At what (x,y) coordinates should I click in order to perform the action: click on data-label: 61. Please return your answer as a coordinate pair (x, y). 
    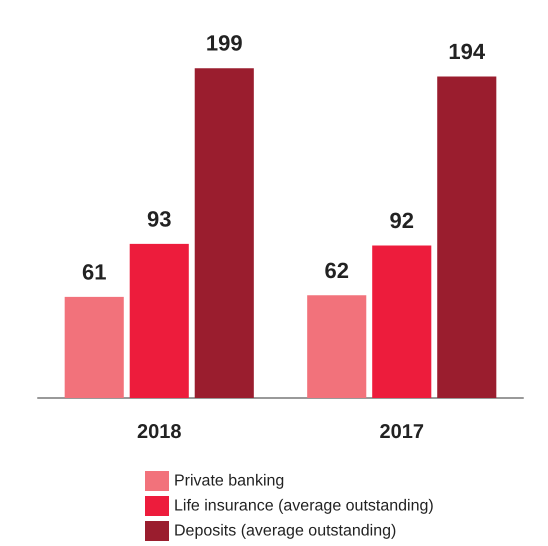
    Looking at the image, I should click on (94, 271).